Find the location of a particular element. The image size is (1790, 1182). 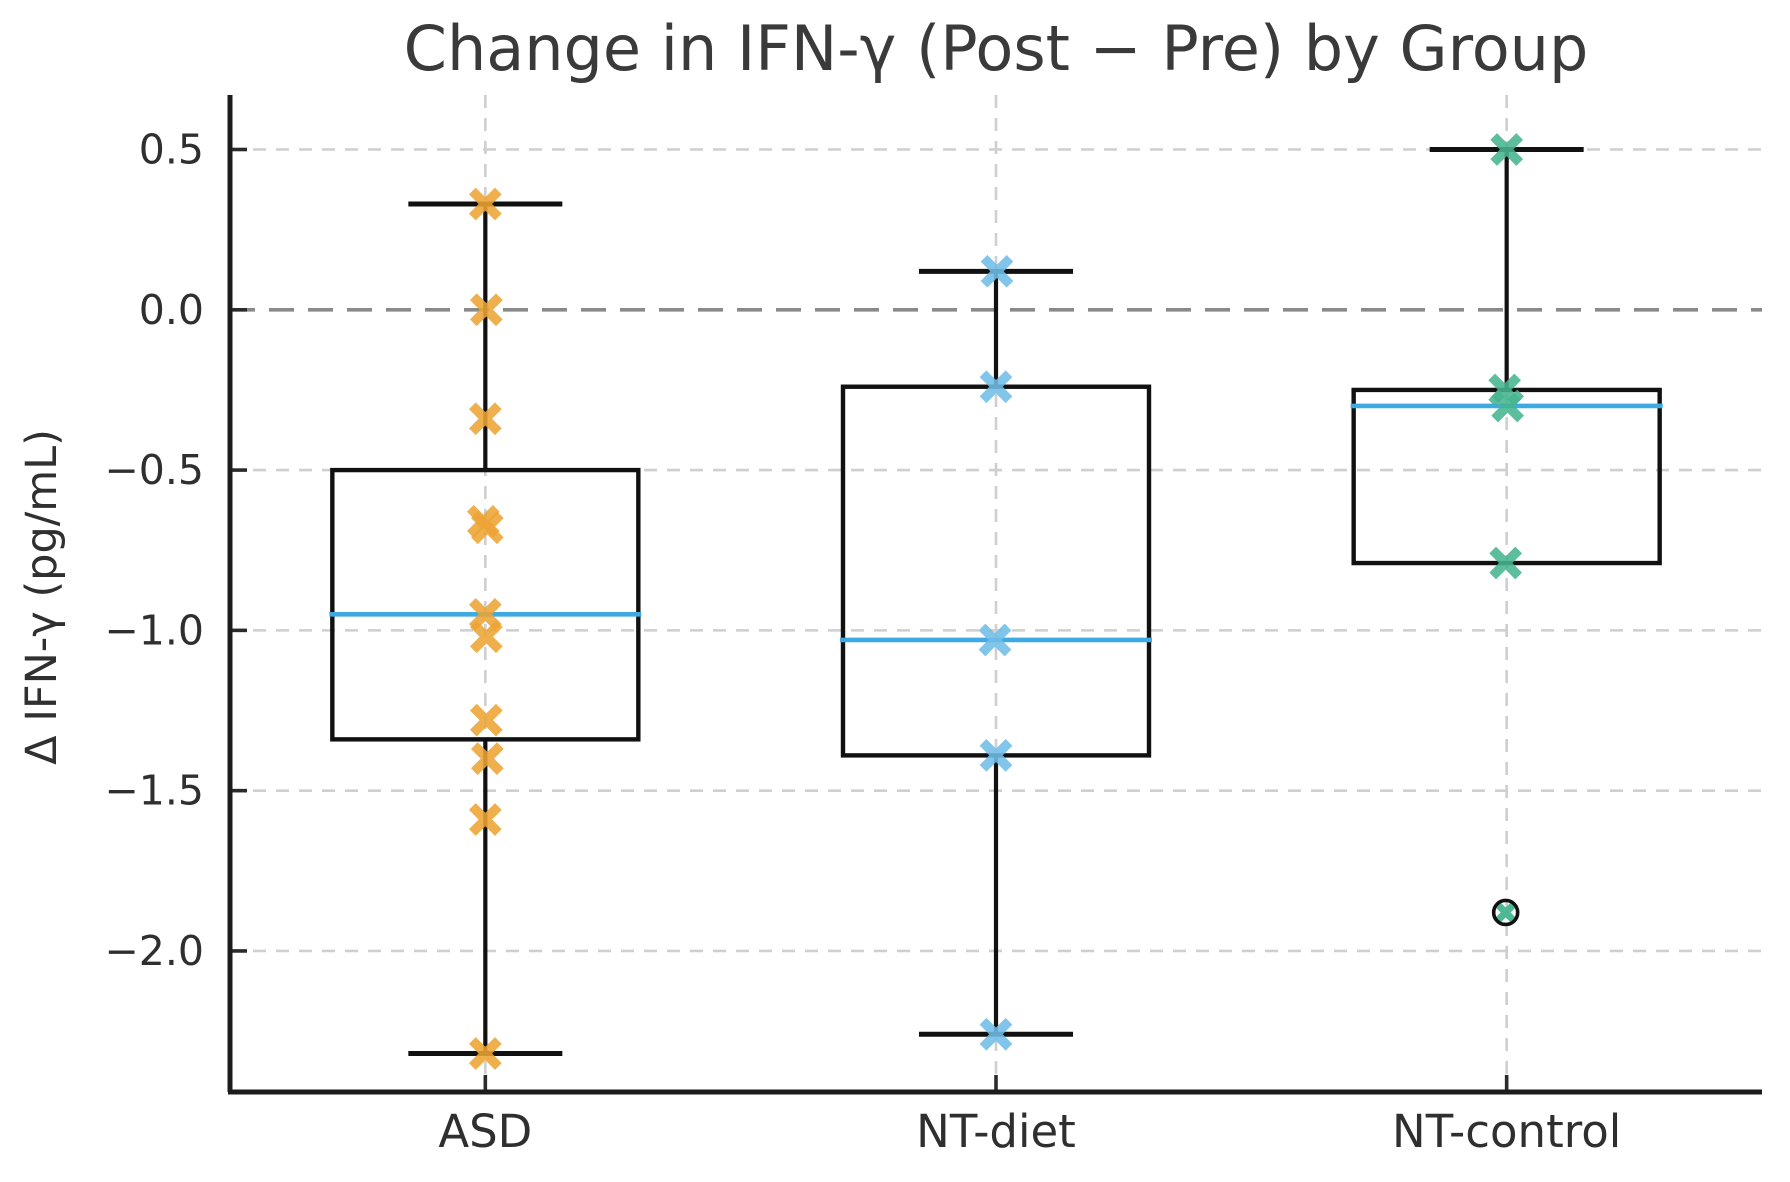

y-tick-label: −1.5 is located at coordinates (154, 791).